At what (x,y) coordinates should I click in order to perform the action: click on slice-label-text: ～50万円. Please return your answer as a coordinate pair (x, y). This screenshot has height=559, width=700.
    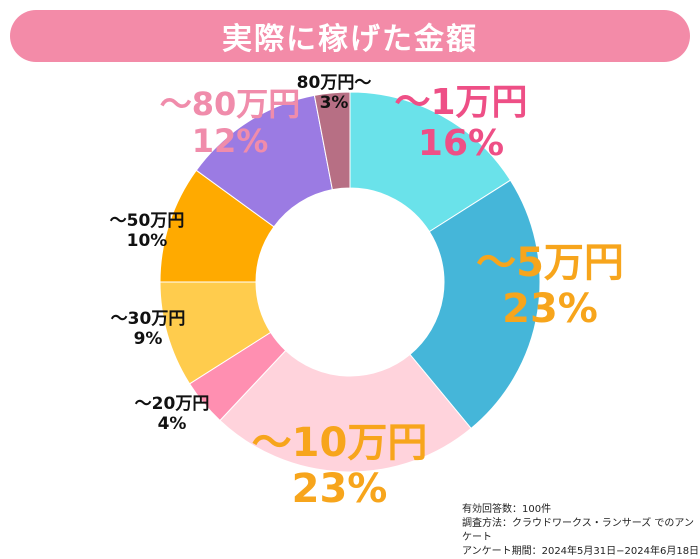
    Looking at the image, I should click on (147, 221).